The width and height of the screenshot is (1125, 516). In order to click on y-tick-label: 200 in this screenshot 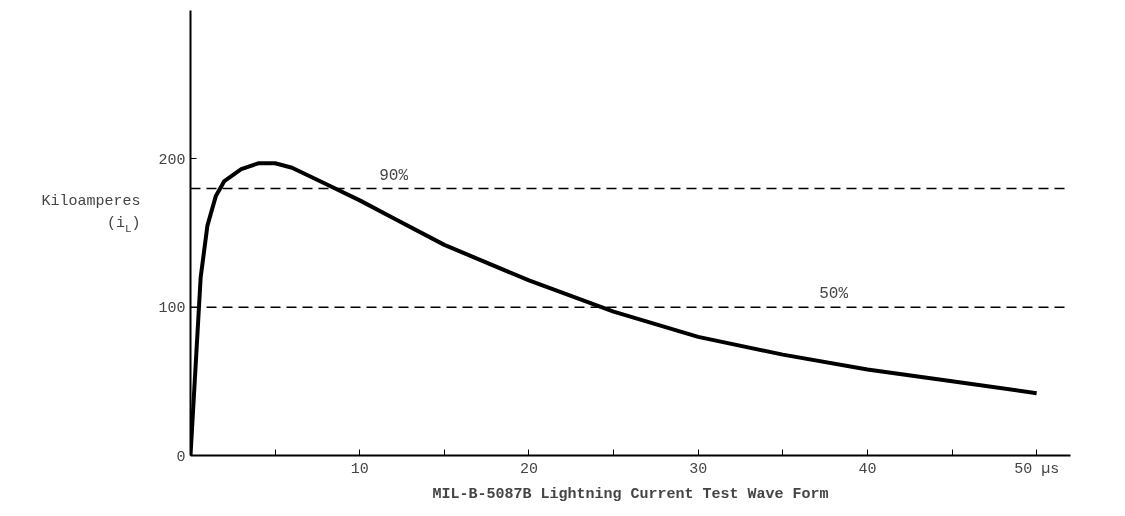, I will do `click(172, 160)`.